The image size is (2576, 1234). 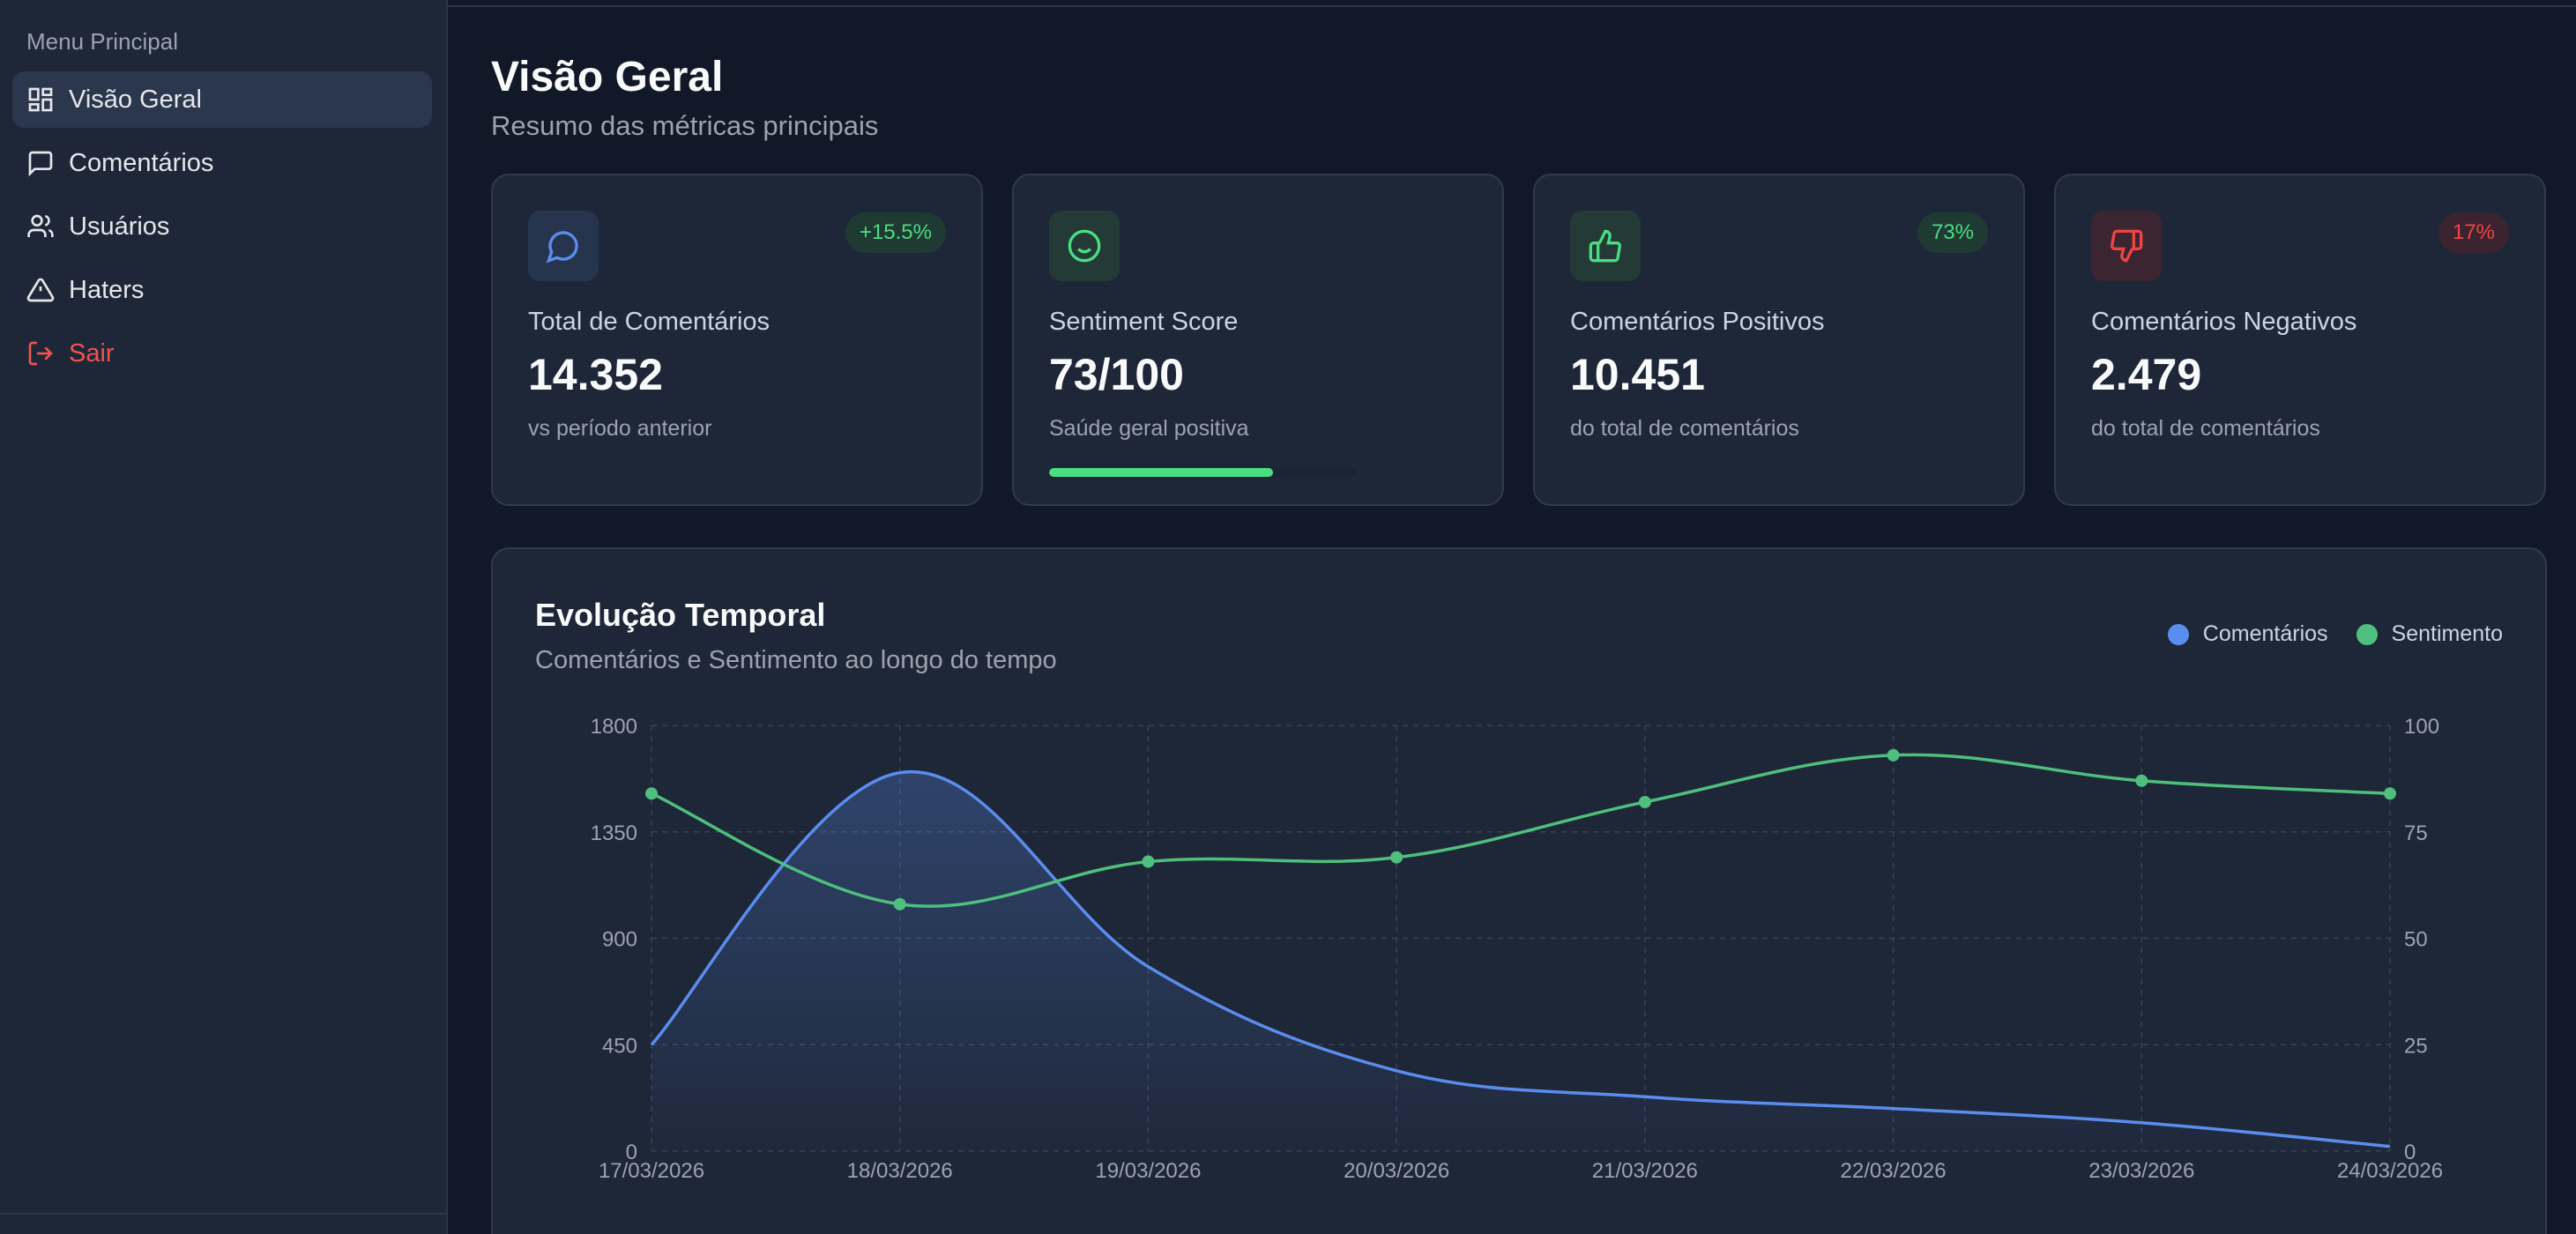 I want to click on message-circle-icon, so click(x=563, y=246).